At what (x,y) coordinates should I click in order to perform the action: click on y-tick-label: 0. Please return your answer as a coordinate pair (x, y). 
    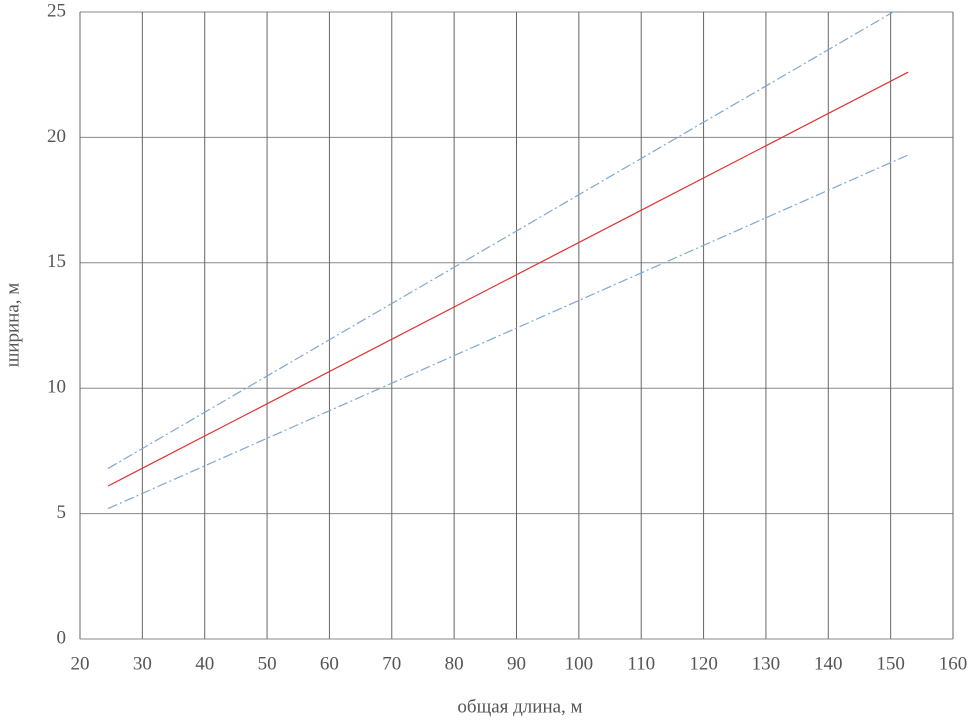
    Looking at the image, I should click on (62, 637).